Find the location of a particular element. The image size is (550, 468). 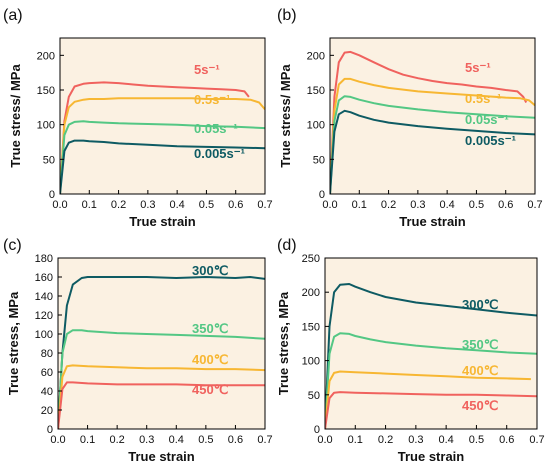

y-tick-label: 250 is located at coordinates (311, 259).